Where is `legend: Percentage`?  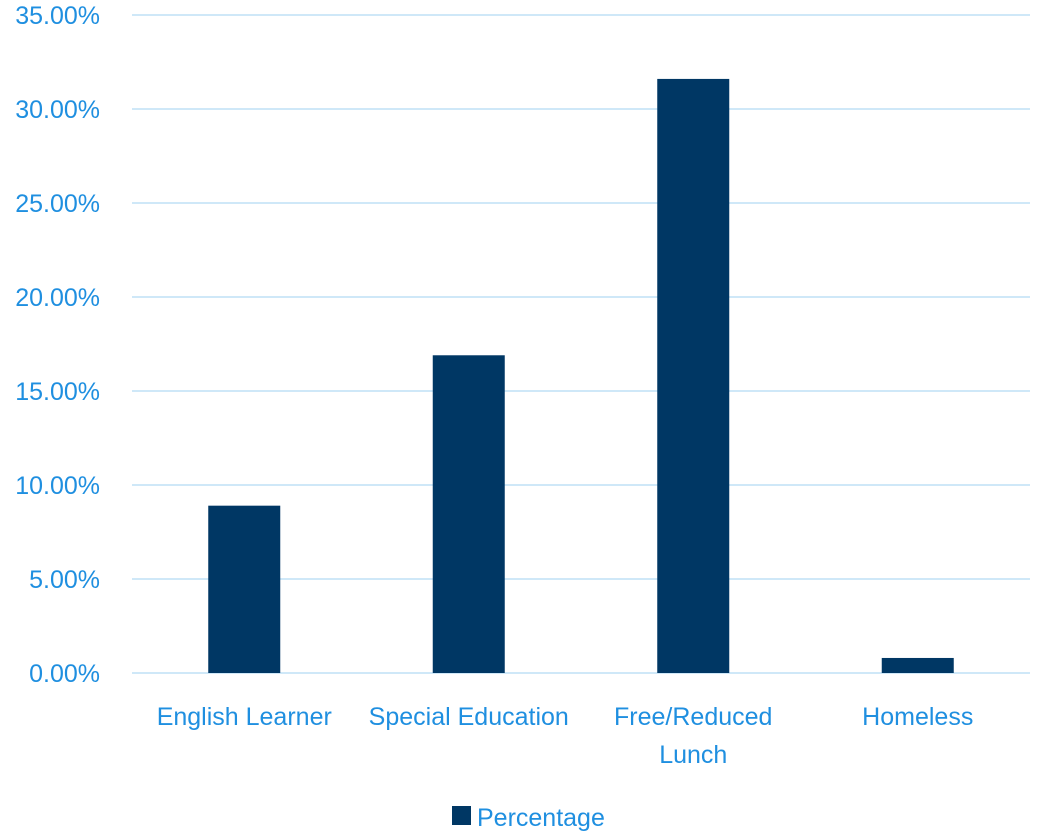 legend: Percentage is located at coordinates (528, 818).